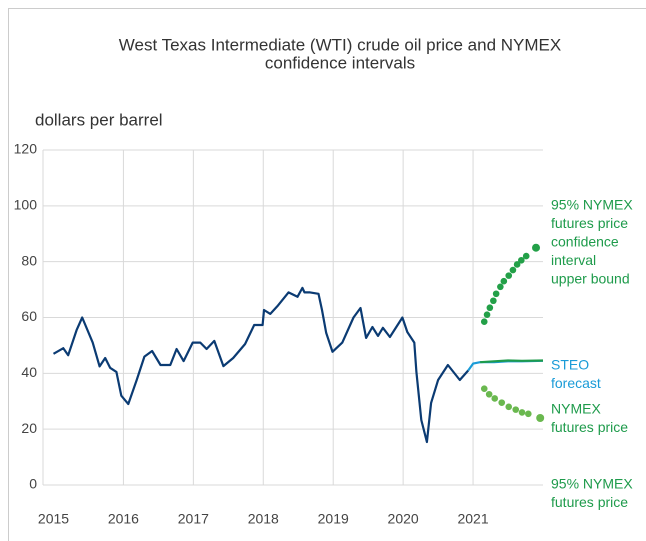 This screenshot has height=541, width=646. What do you see at coordinates (29, 428) in the screenshot?
I see `y-tick-label: 20` at bounding box center [29, 428].